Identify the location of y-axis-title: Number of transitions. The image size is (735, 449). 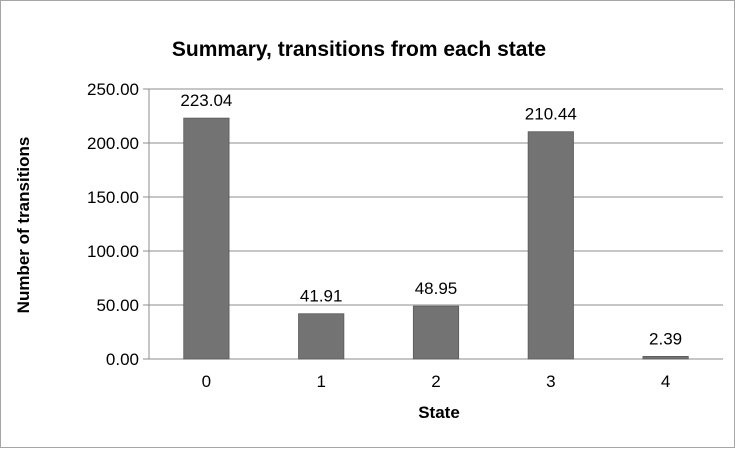
(23, 225).